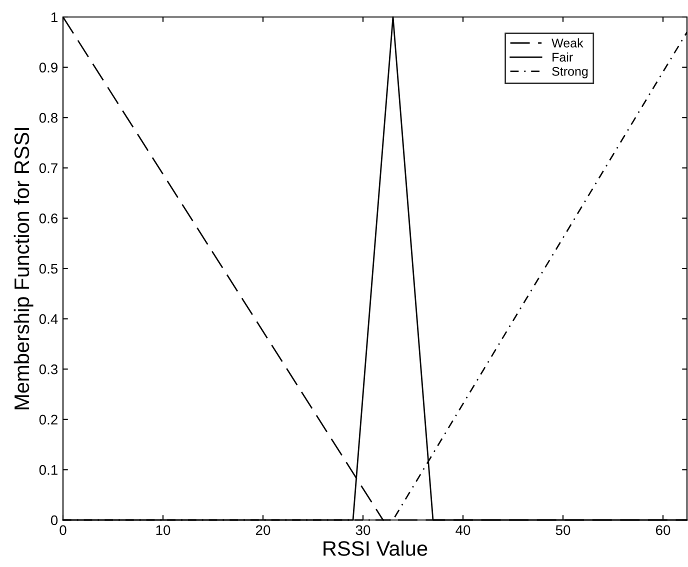  I want to click on x-tick-label: 30, so click(363, 530).